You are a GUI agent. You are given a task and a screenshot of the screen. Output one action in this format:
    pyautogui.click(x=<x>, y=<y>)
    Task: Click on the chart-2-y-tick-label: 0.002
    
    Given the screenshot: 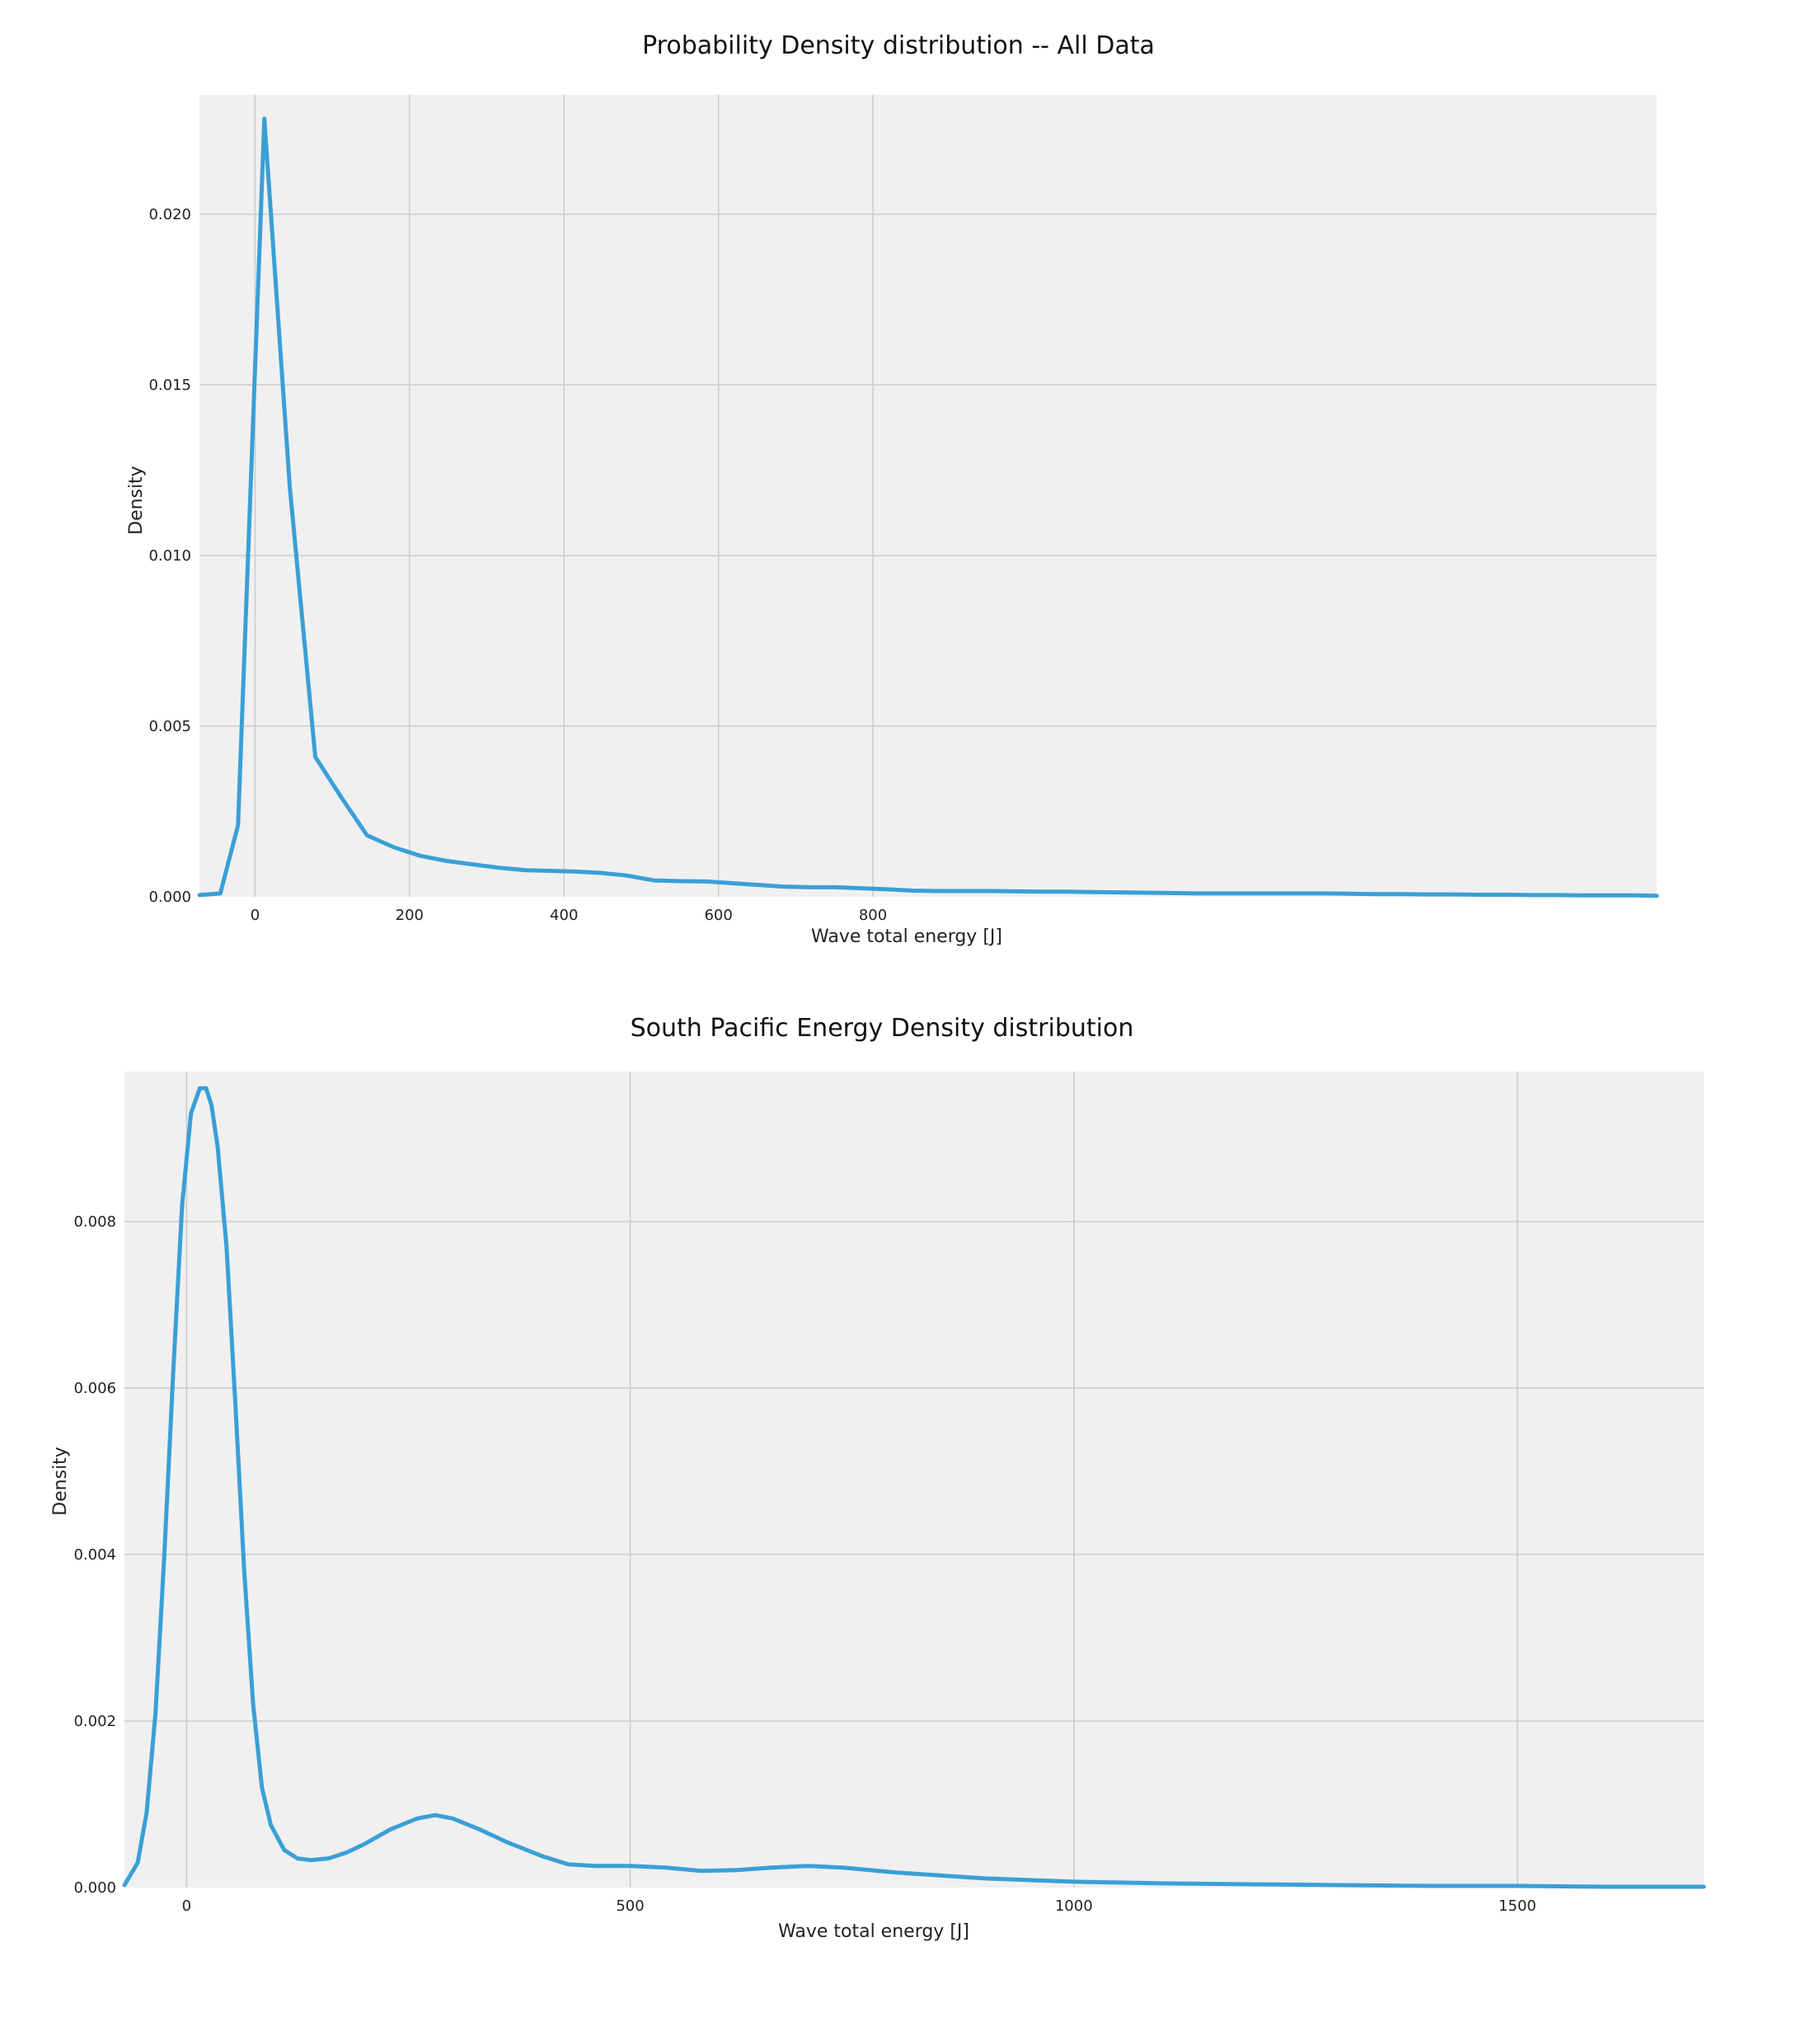 What is the action you would take?
    pyautogui.click(x=94, y=1722)
    